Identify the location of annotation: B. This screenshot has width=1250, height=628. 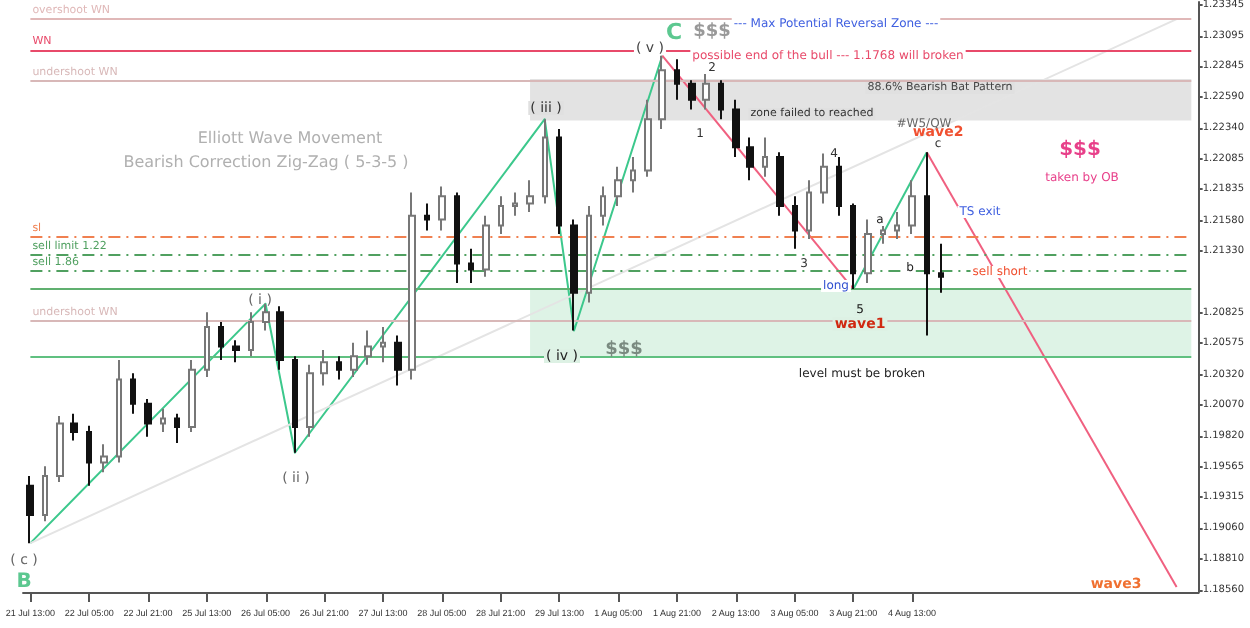
(24, 582).